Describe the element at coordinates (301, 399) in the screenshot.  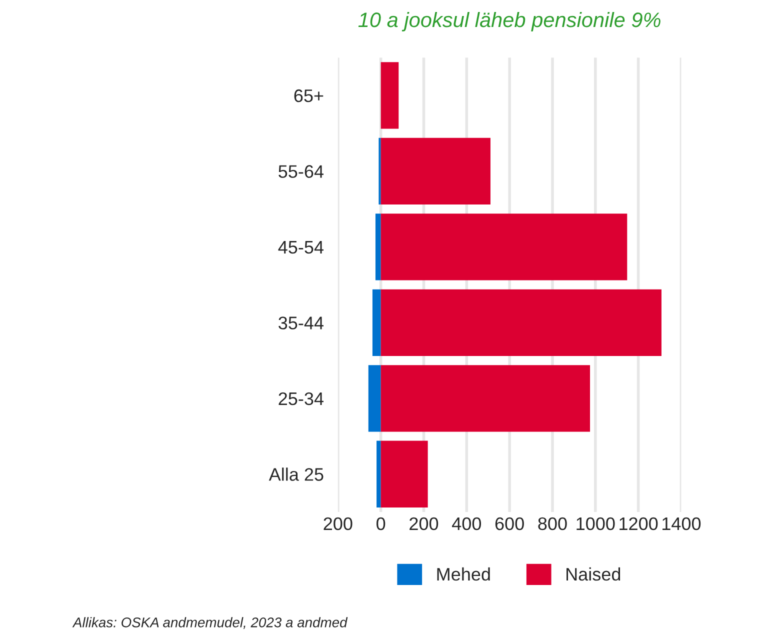
I see `y-tick-label: 25-34` at that location.